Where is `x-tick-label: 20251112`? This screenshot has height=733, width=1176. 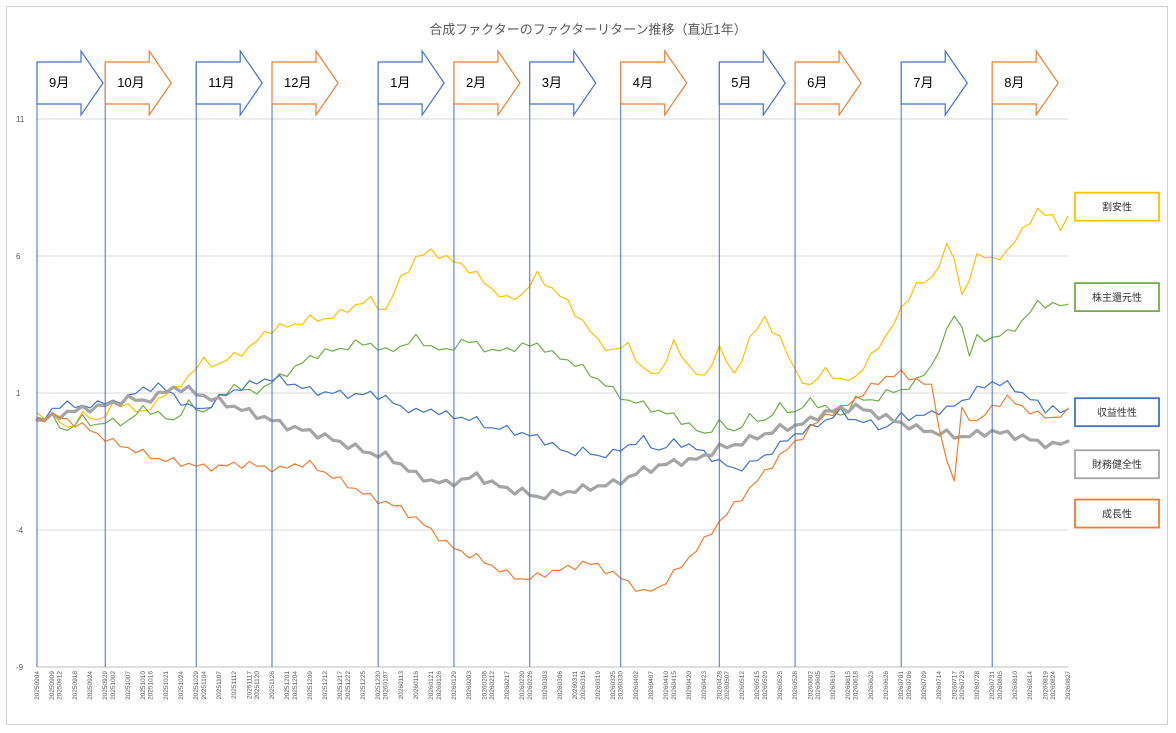 x-tick-label: 20251112 is located at coordinates (234, 685).